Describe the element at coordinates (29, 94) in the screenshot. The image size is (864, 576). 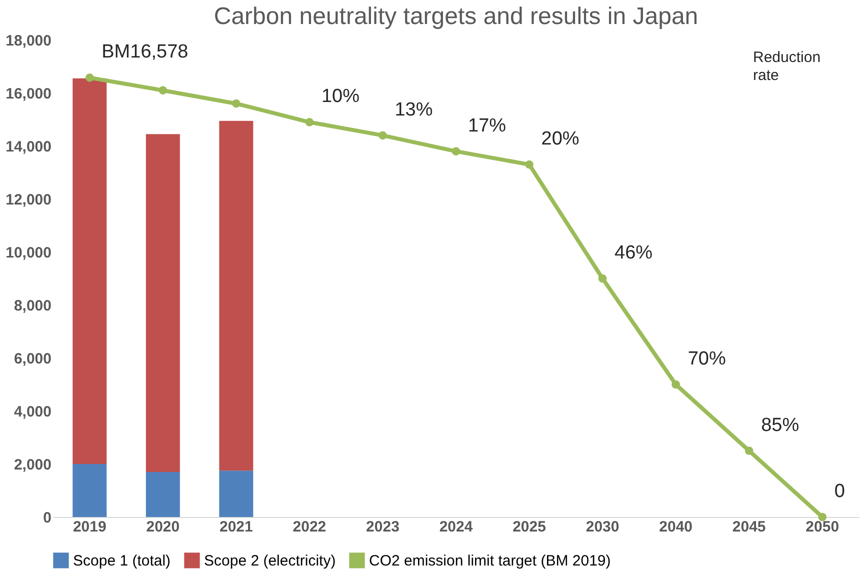
I see `y-tick-label: 16,000` at that location.